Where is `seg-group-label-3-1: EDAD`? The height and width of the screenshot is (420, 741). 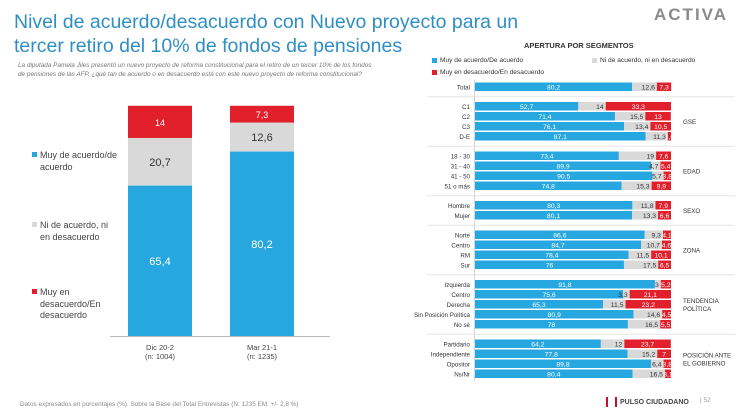 seg-group-label-3-1: EDAD is located at coordinates (692, 172).